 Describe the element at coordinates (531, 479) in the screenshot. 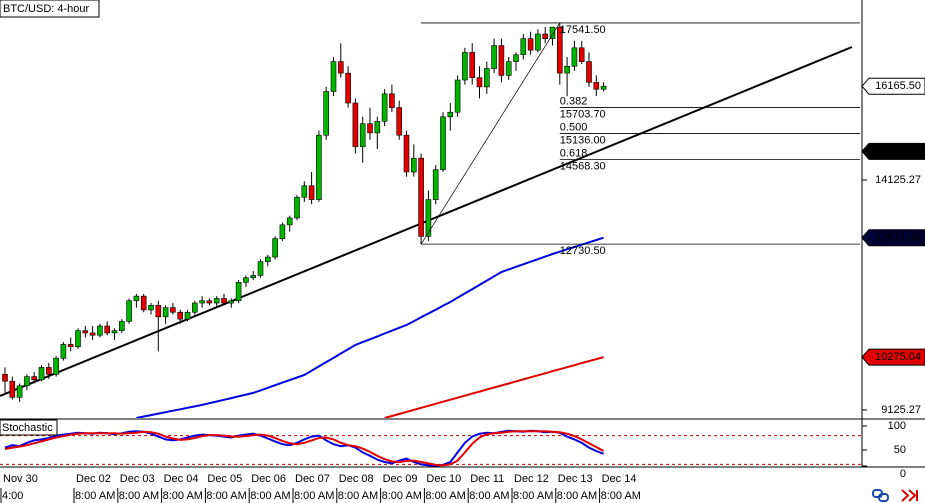

I see `x-date-label: Dec 12` at that location.